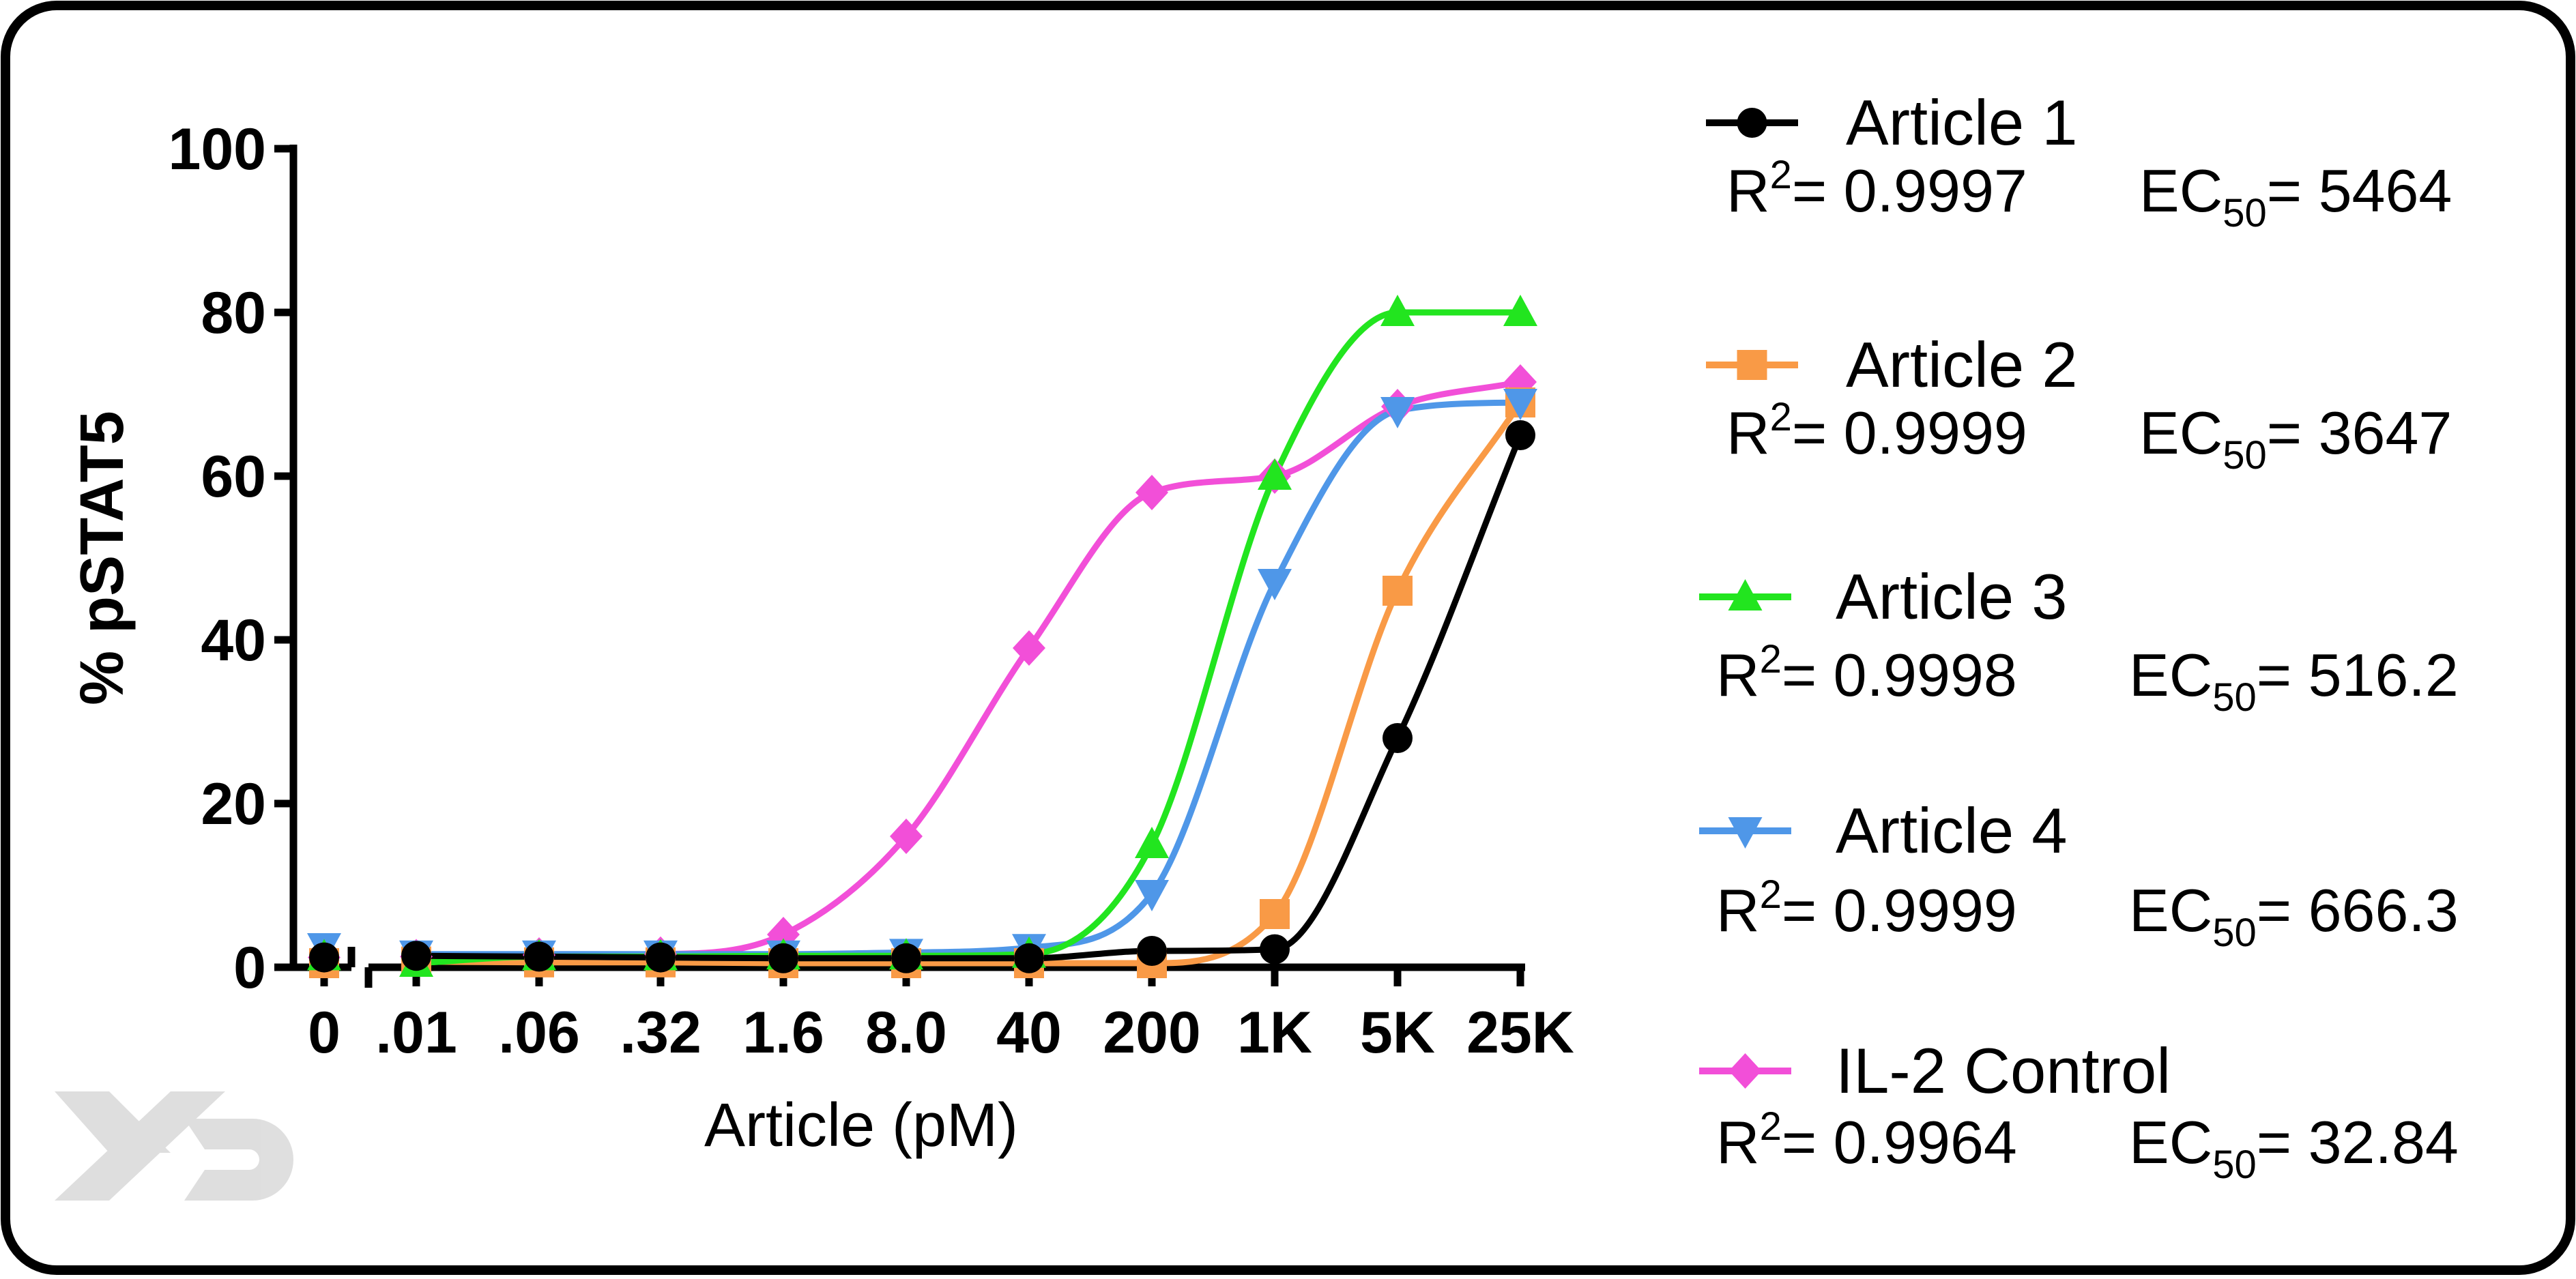  What do you see at coordinates (1745, 1071) in the screenshot?
I see `legend-marker-diamond` at bounding box center [1745, 1071].